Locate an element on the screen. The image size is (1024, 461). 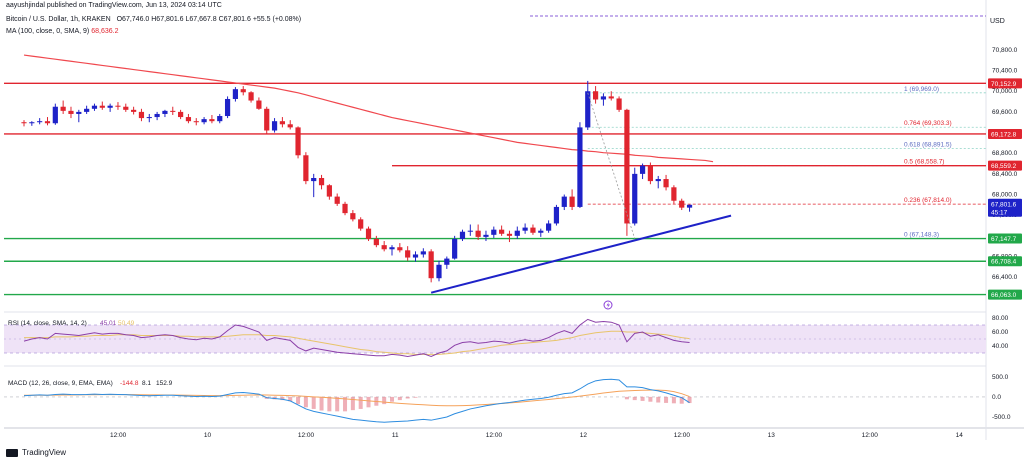
macd-value: -144.8 is located at coordinates (129, 383).